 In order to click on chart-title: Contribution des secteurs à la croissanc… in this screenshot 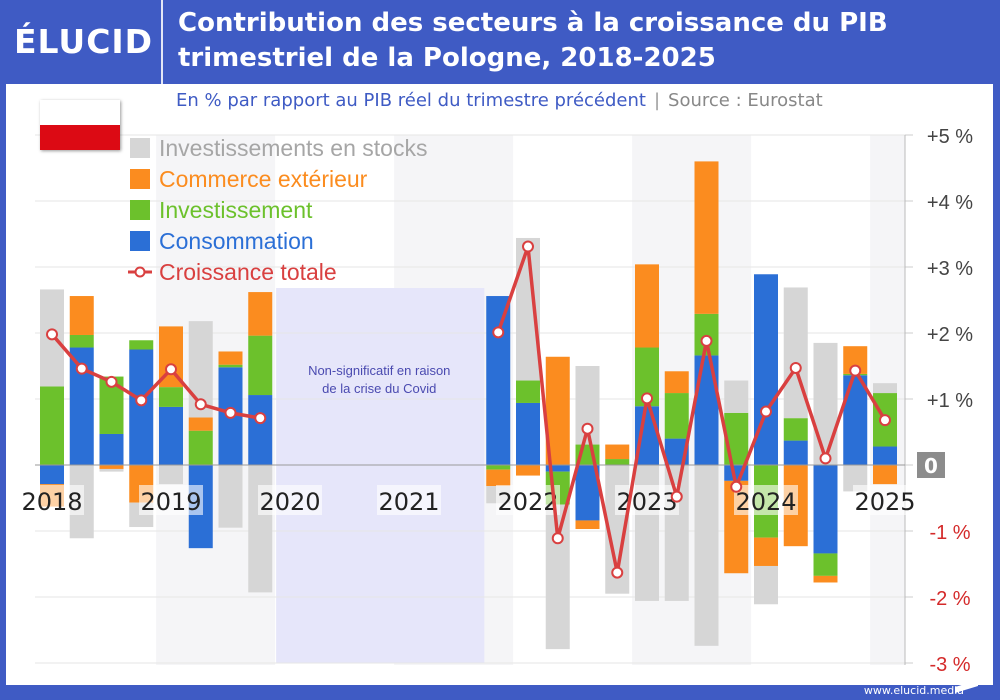, I will do `click(533, 41)`.